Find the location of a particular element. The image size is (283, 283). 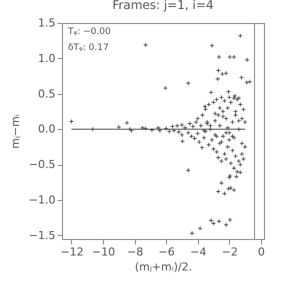

annotation: δTᵩ: 0.17 is located at coordinates (88, 48).